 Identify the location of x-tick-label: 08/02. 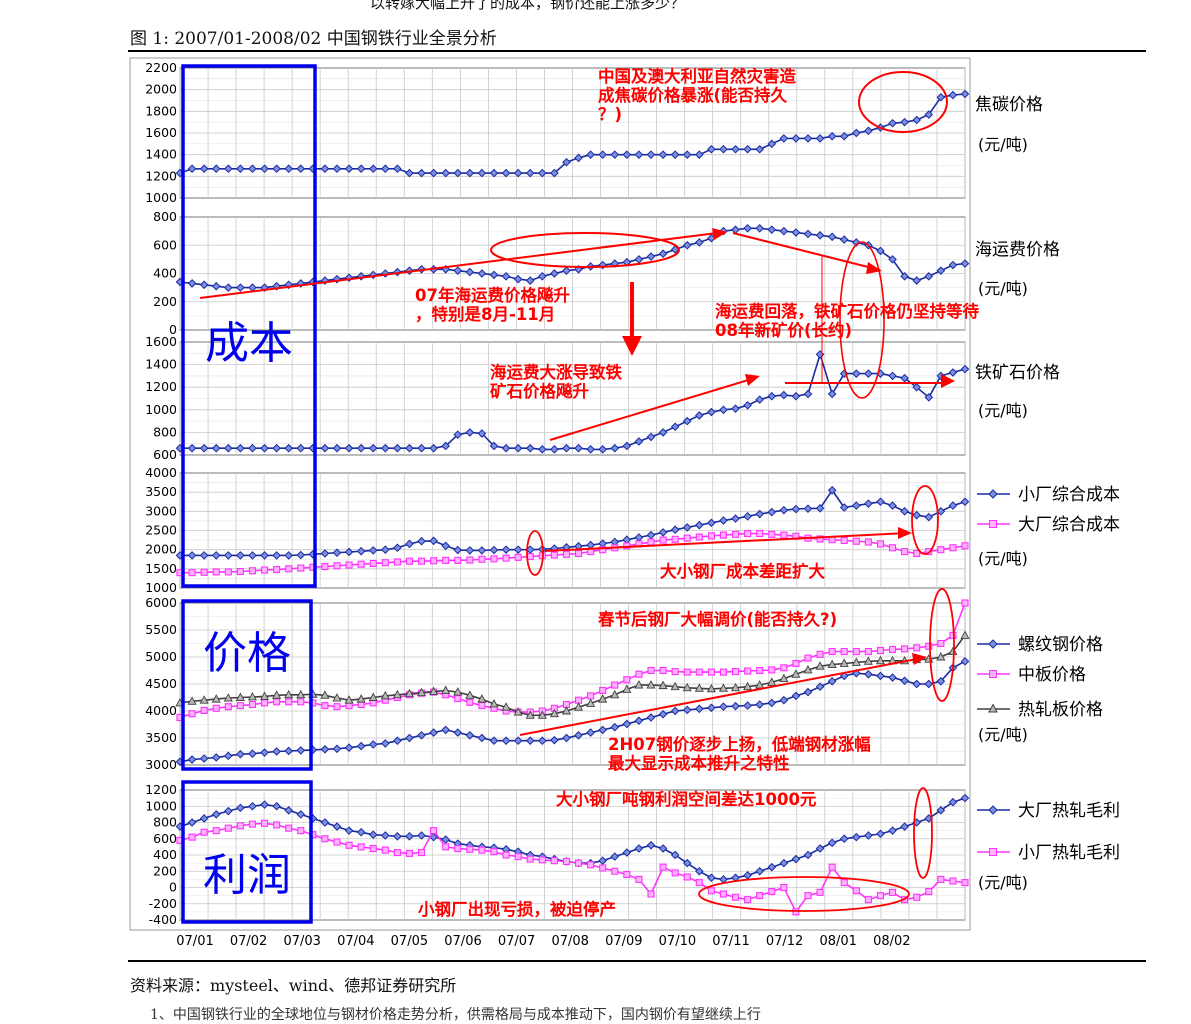
(891, 941).